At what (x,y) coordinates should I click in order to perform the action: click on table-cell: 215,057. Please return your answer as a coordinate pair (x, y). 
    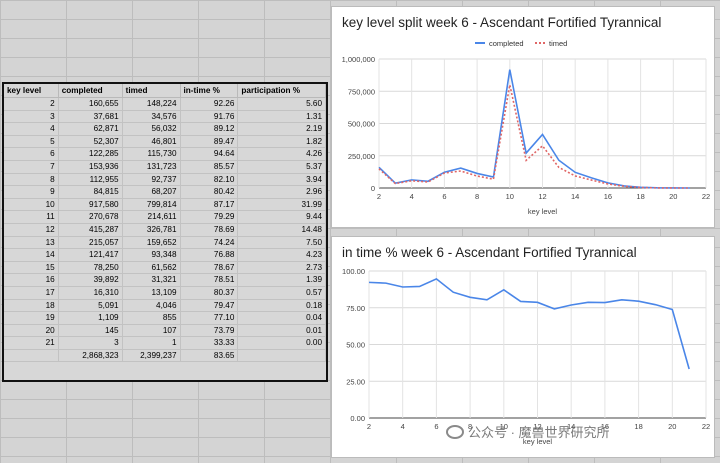
    Looking at the image, I should click on (90, 243).